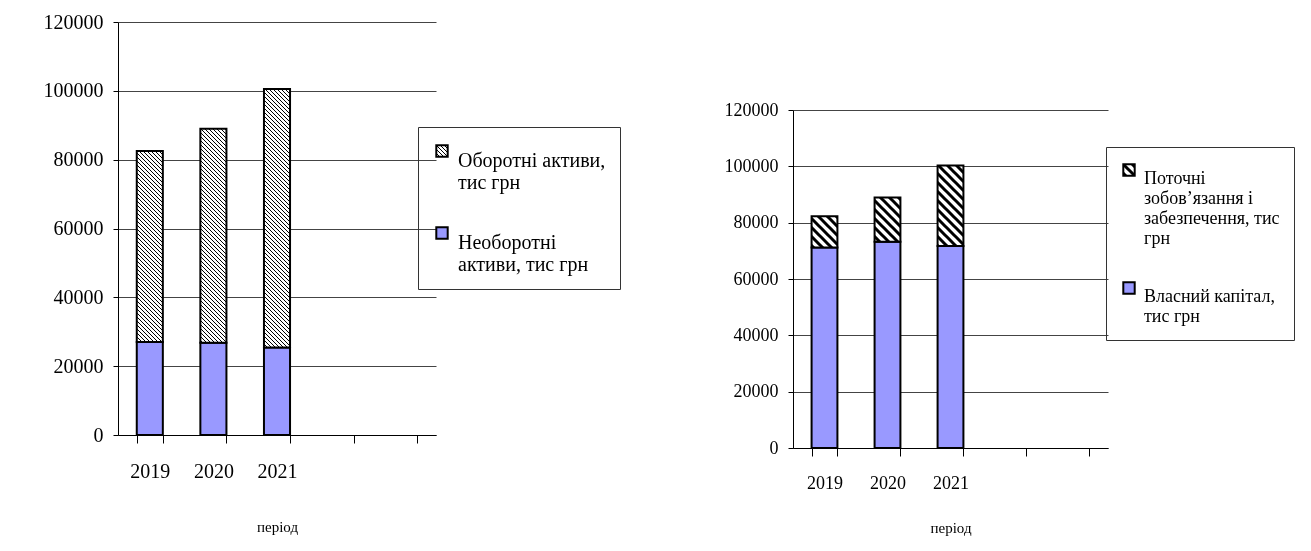  I want to click on legend-label: Необоротні активи, тис грн, so click(523, 253).